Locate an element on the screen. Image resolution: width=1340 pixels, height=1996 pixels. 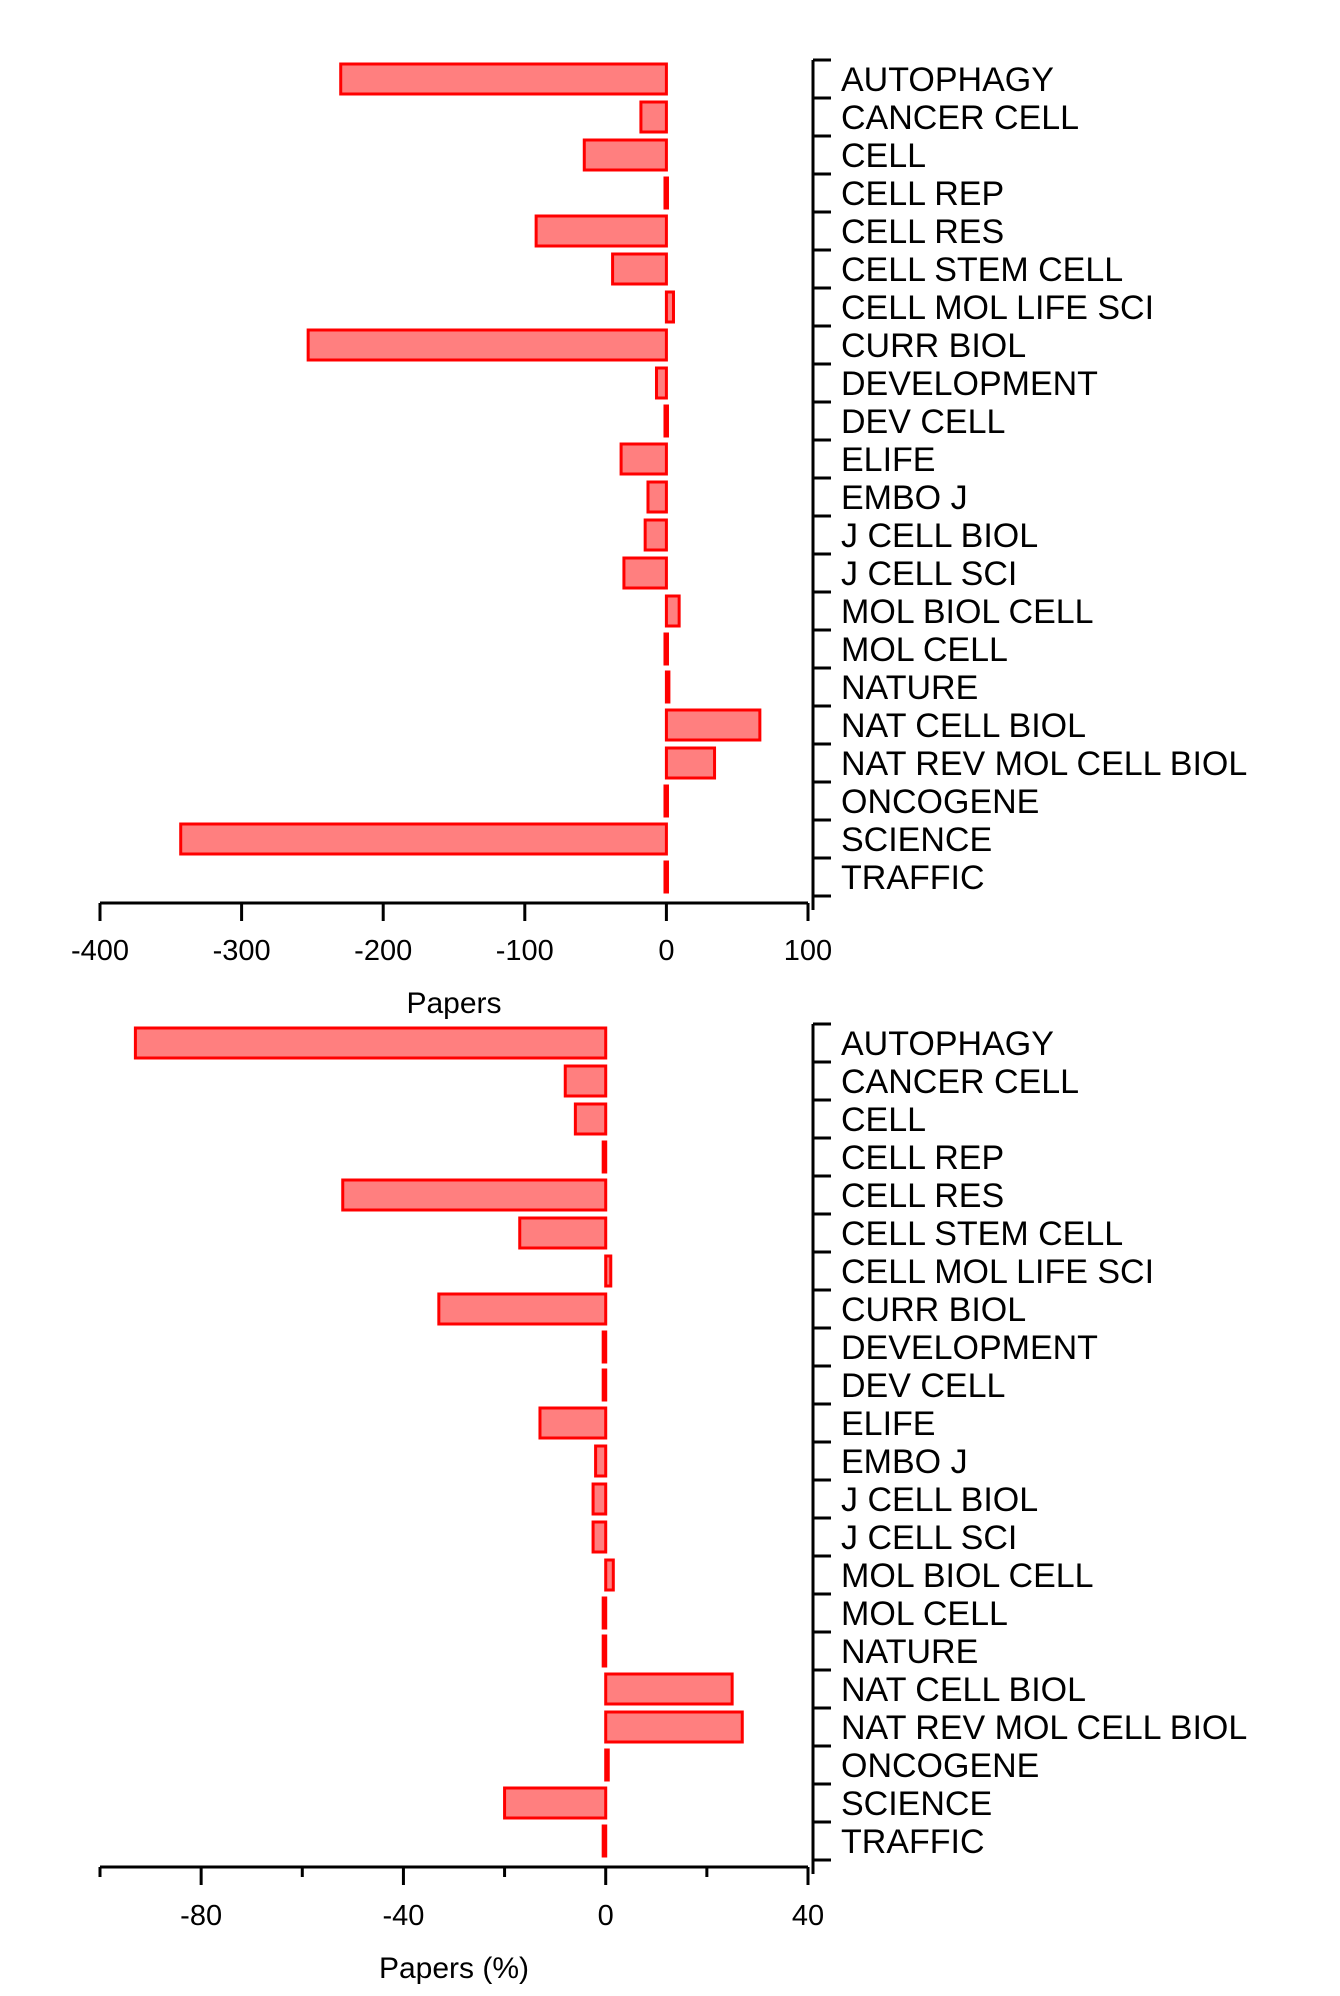
x-tick-label: 100 is located at coordinates (808, 951).